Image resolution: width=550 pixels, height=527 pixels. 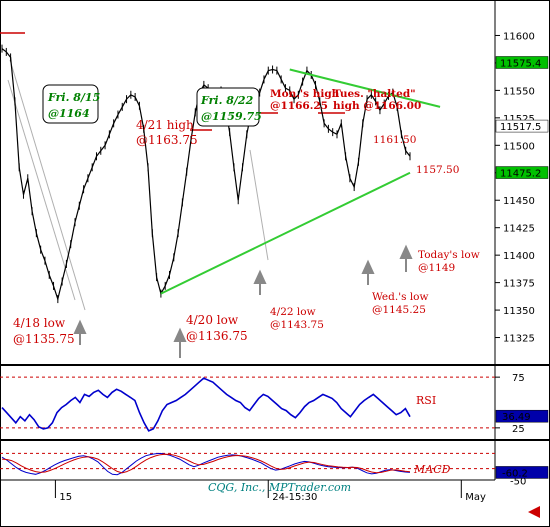 What do you see at coordinates (212, 320) in the screenshot?
I see `annotation-low420-line1: 4/20 low` at bounding box center [212, 320].